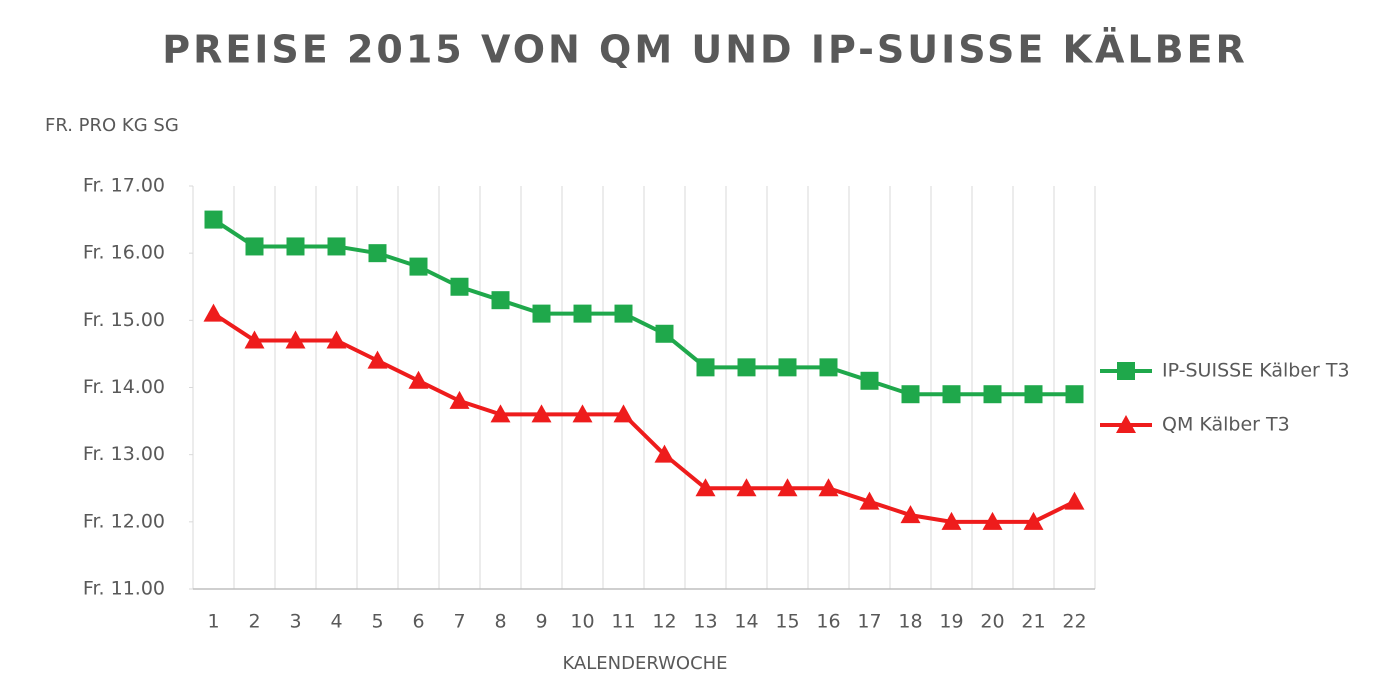 The image size is (1400, 700). What do you see at coordinates (124, 253) in the screenshot?
I see `y-tick-label: Fr. 16.00` at bounding box center [124, 253].